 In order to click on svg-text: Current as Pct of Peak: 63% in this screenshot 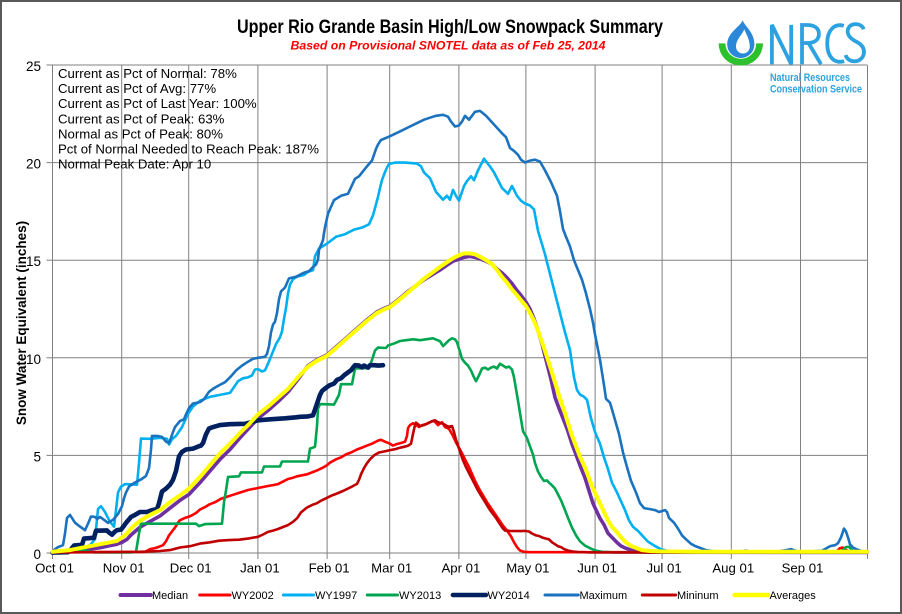, I will do `click(141, 118)`.